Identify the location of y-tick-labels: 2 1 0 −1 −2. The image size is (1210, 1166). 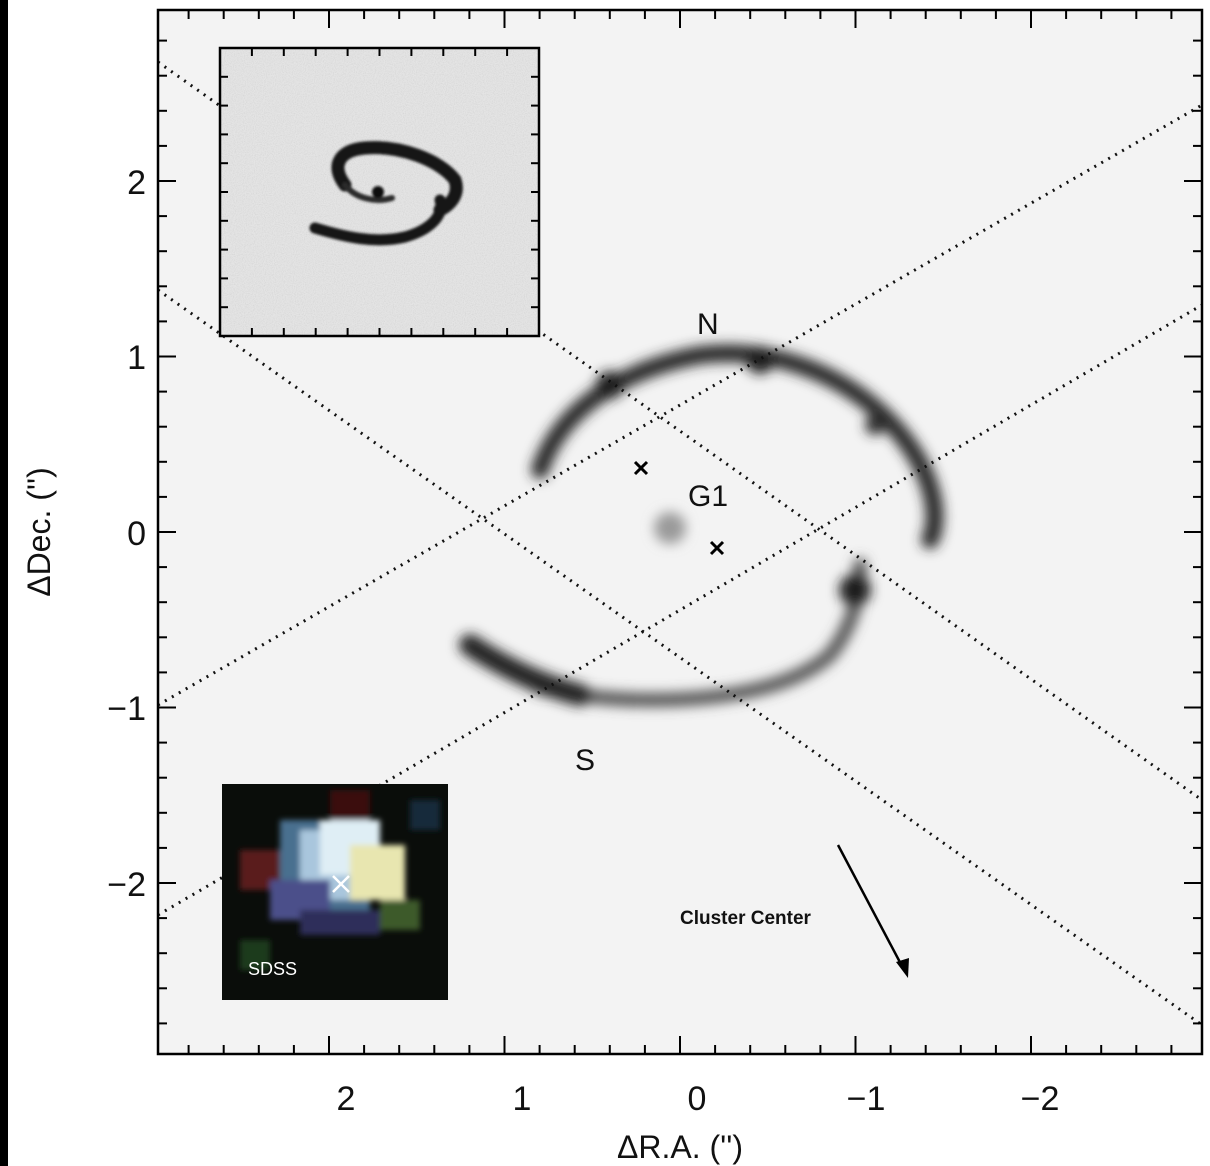
(126, 534).